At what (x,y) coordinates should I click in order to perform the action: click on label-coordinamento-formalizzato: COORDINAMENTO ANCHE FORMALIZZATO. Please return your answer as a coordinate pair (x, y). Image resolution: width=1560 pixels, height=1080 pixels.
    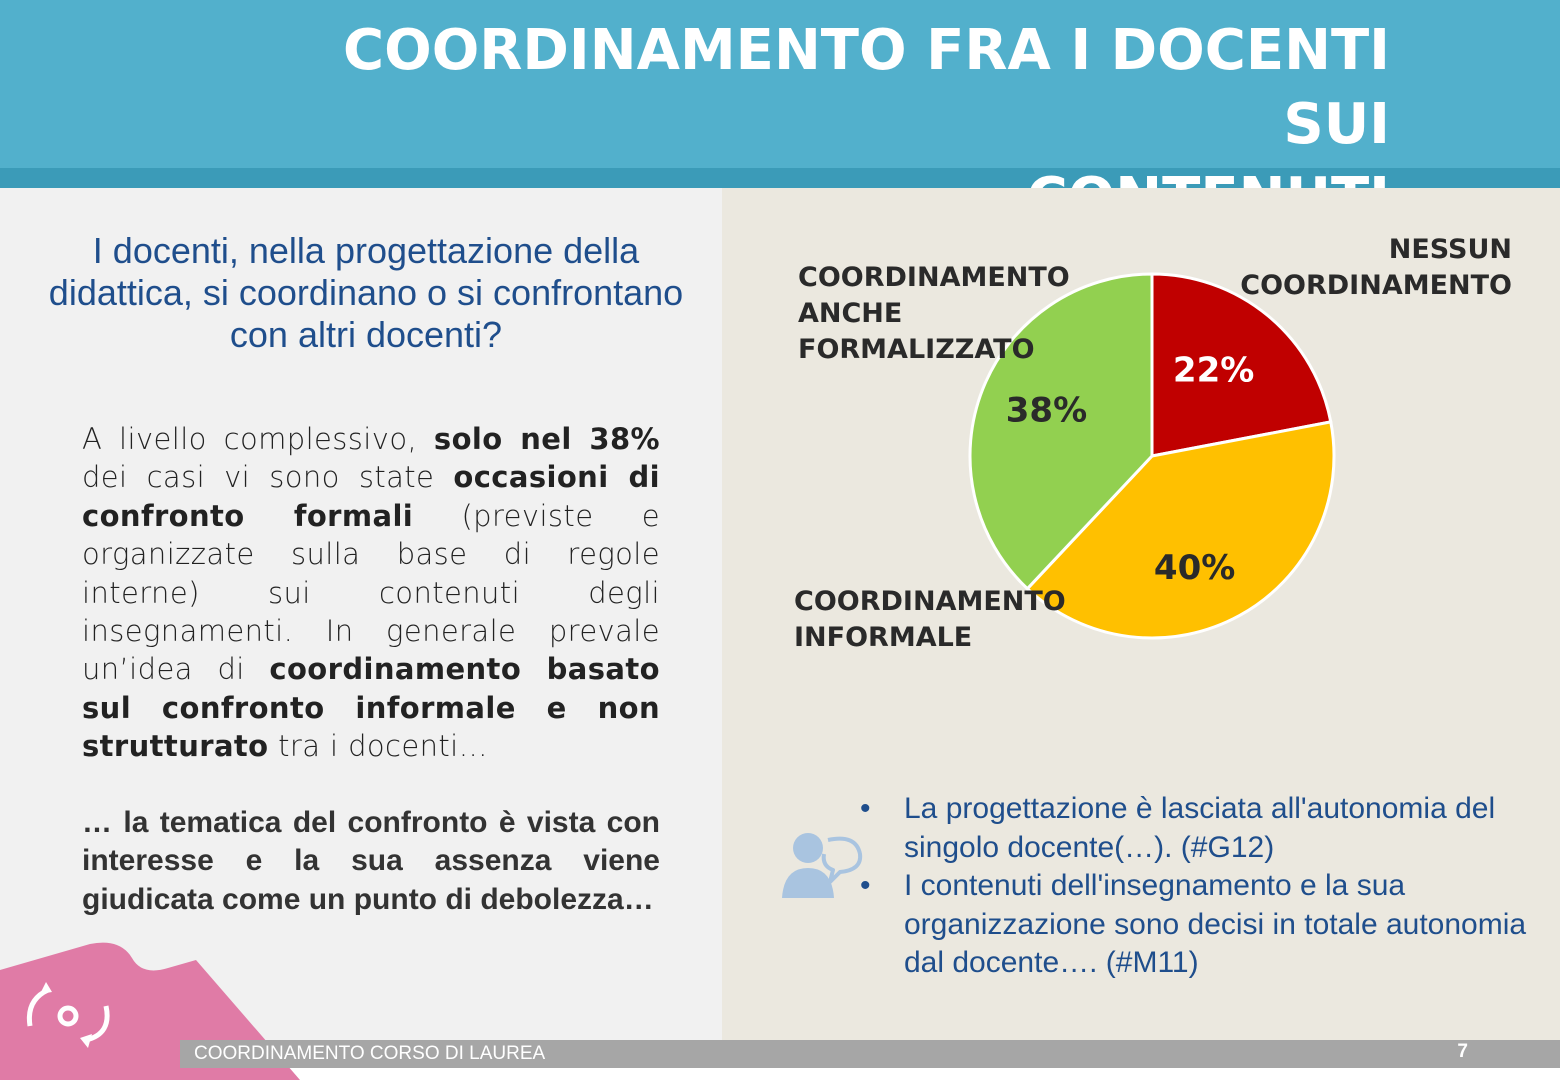
    Looking at the image, I should click on (934, 314).